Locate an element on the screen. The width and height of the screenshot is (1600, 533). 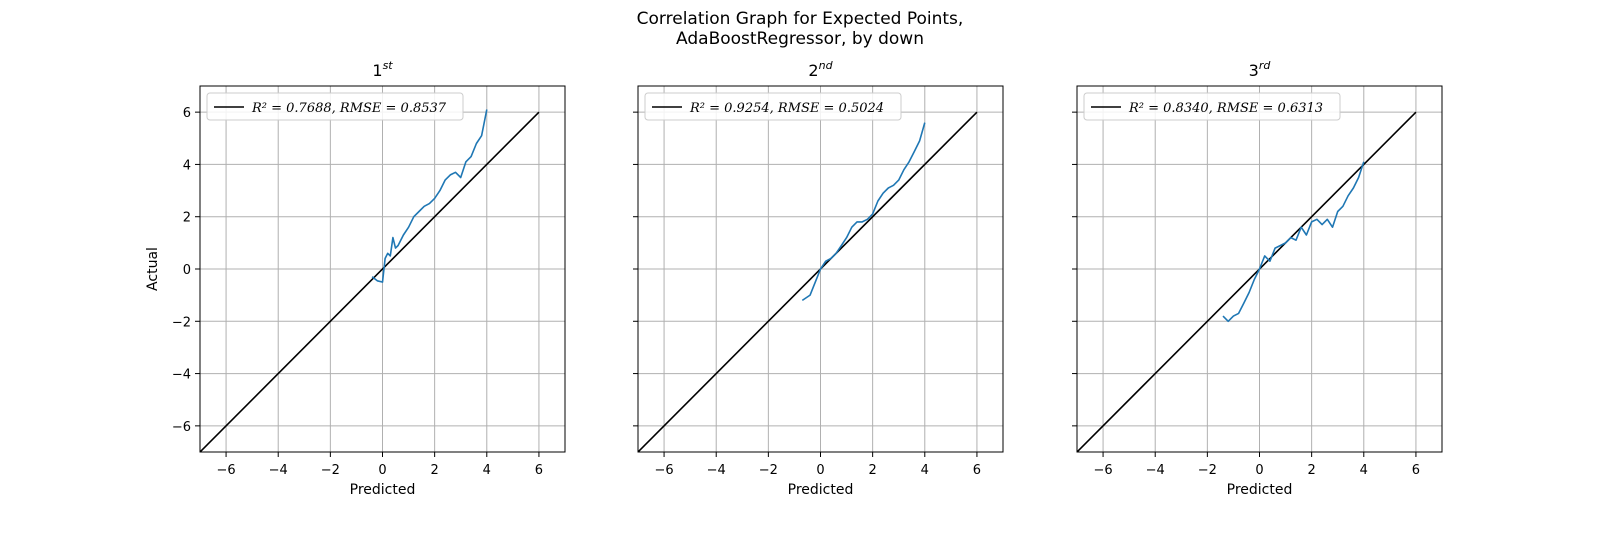
y-tick-label: −6 is located at coordinates (181, 427).